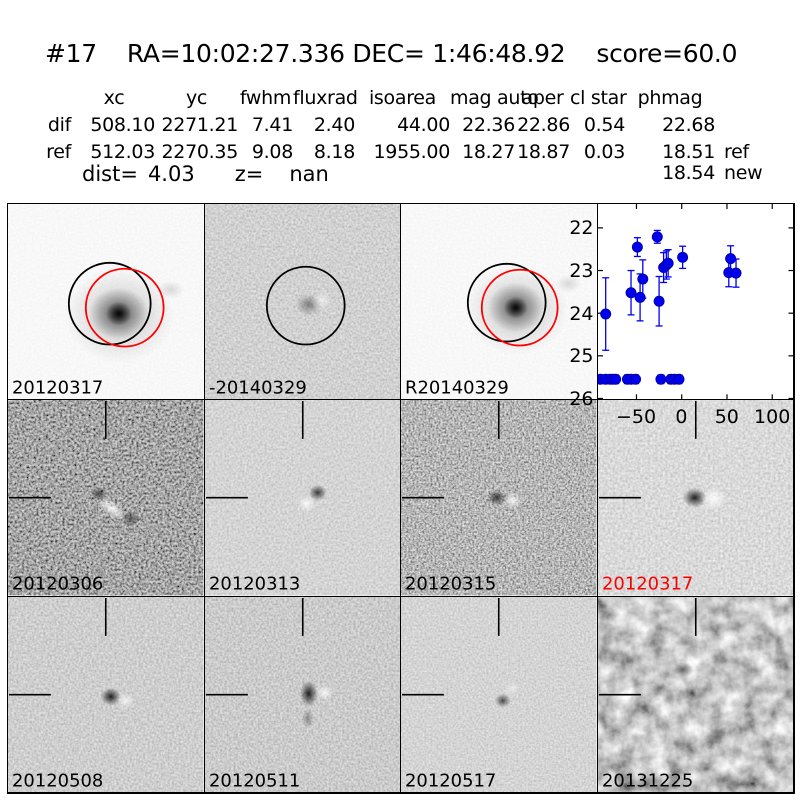 The height and width of the screenshot is (800, 800). Describe the element at coordinates (249, 174) in the screenshot. I see `z-label: z=` at that location.